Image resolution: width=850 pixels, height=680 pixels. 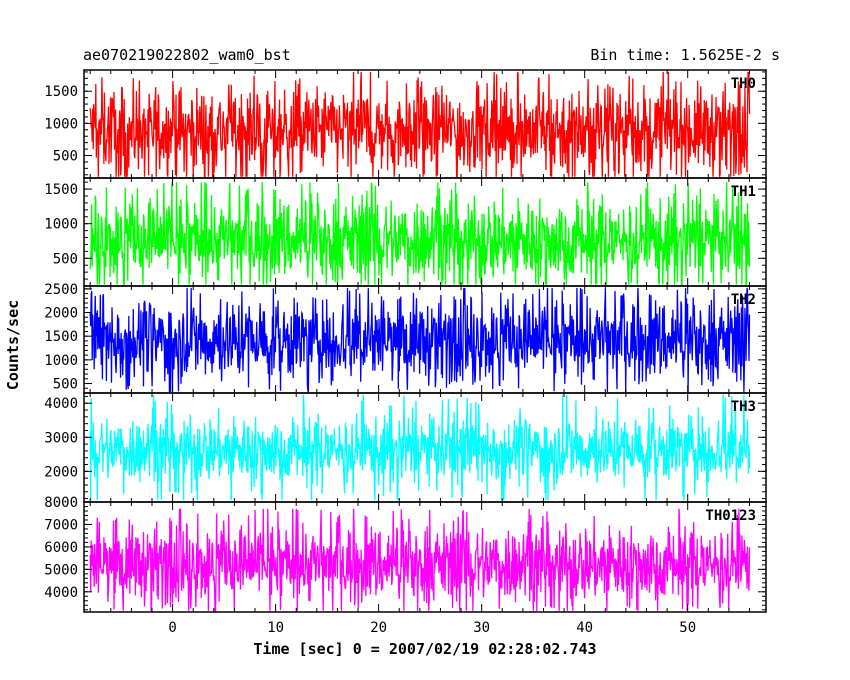 I want to click on panel-label: TH2, so click(x=743, y=300).